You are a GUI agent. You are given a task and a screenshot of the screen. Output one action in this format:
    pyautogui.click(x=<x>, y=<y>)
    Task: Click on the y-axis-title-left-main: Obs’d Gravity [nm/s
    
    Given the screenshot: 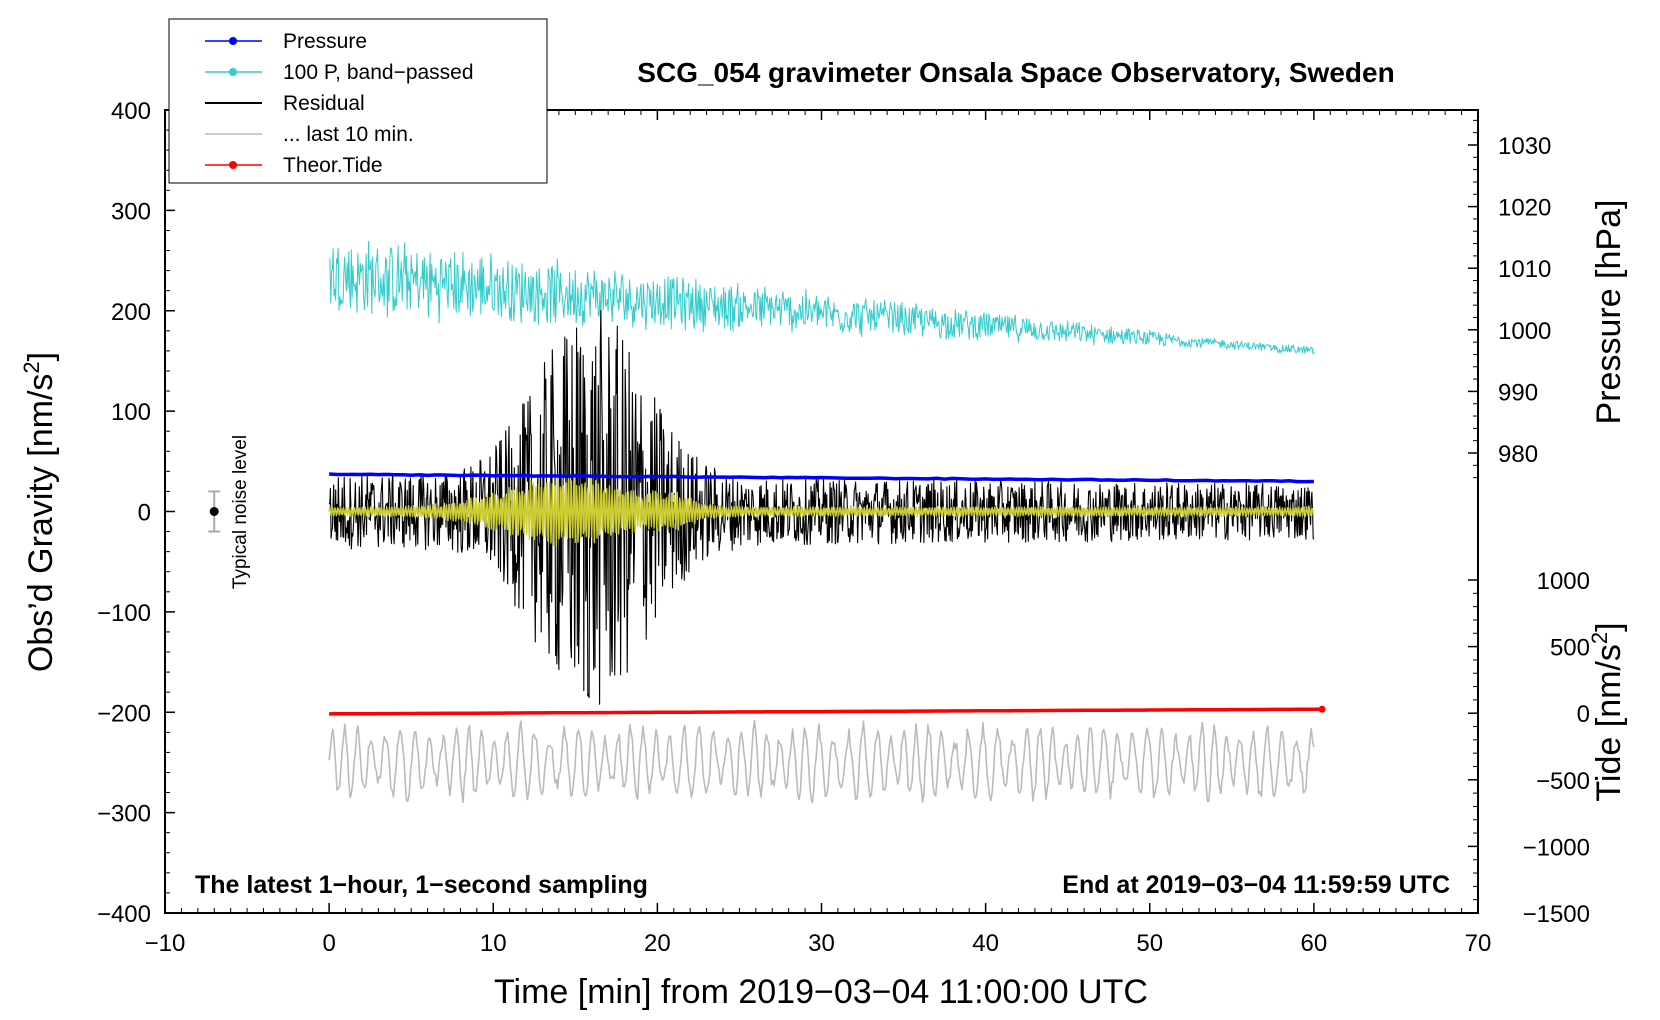 What is the action you would take?
    pyautogui.click(x=41, y=523)
    